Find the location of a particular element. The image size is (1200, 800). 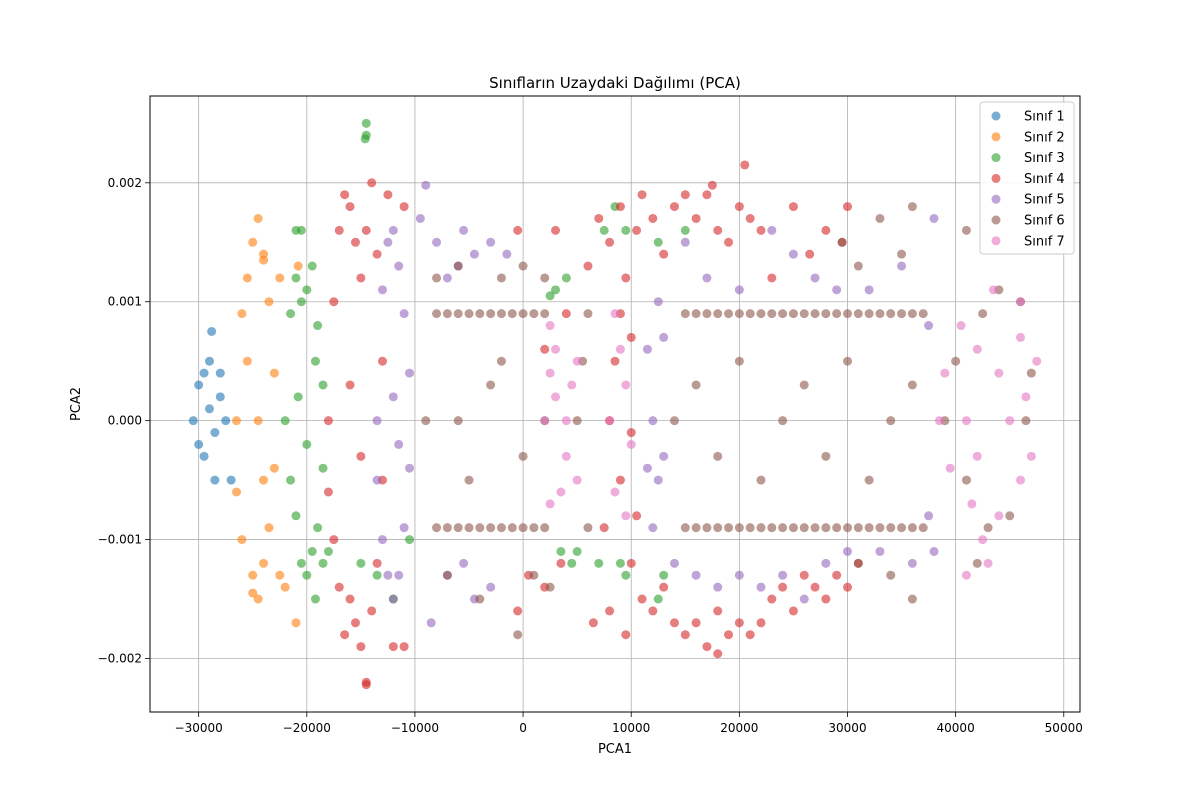

x-tick-label: 50000 is located at coordinates (1064, 728).